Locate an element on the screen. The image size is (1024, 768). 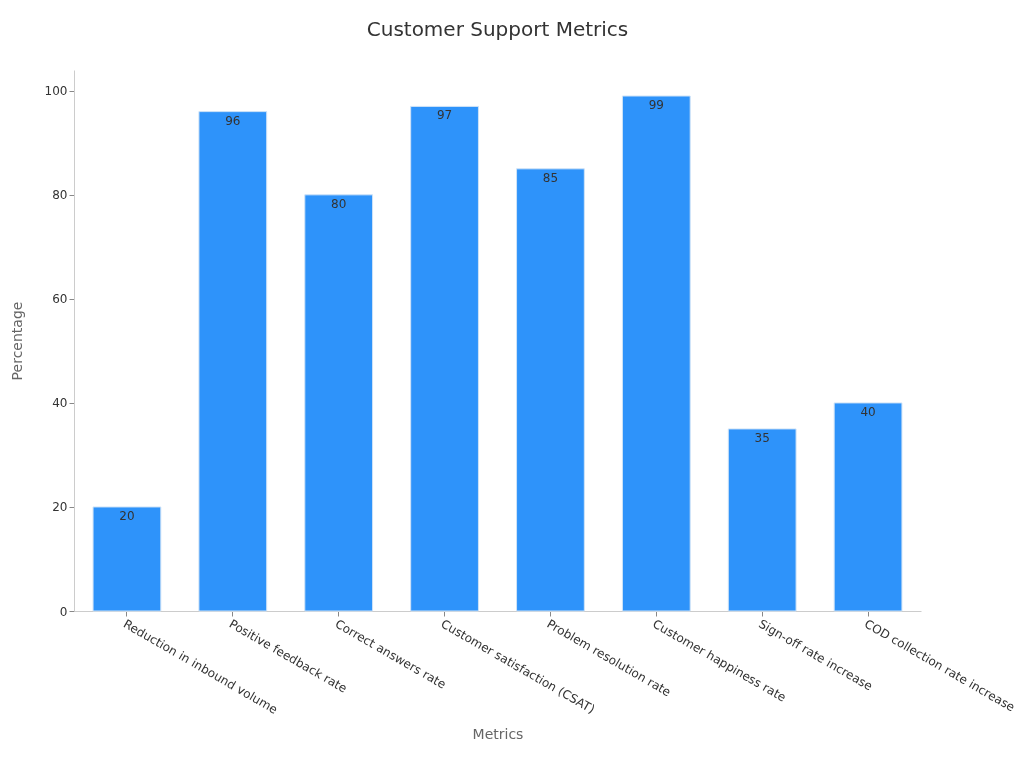
y-tick-label: 20 is located at coordinates (60, 507).